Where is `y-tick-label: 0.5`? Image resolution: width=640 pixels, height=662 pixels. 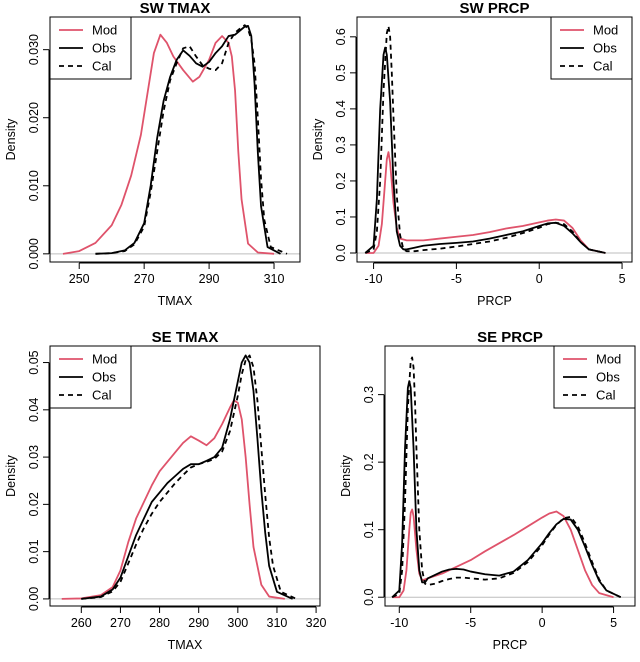
y-tick-label: 0.5 is located at coordinates (341, 72).